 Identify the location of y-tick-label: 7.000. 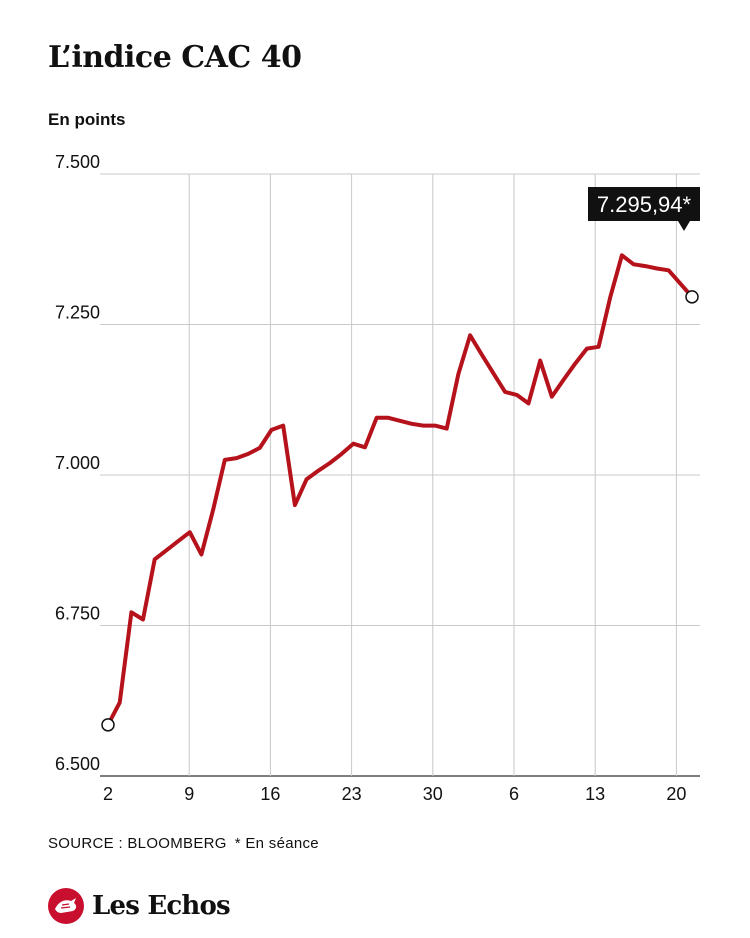
(77, 463).